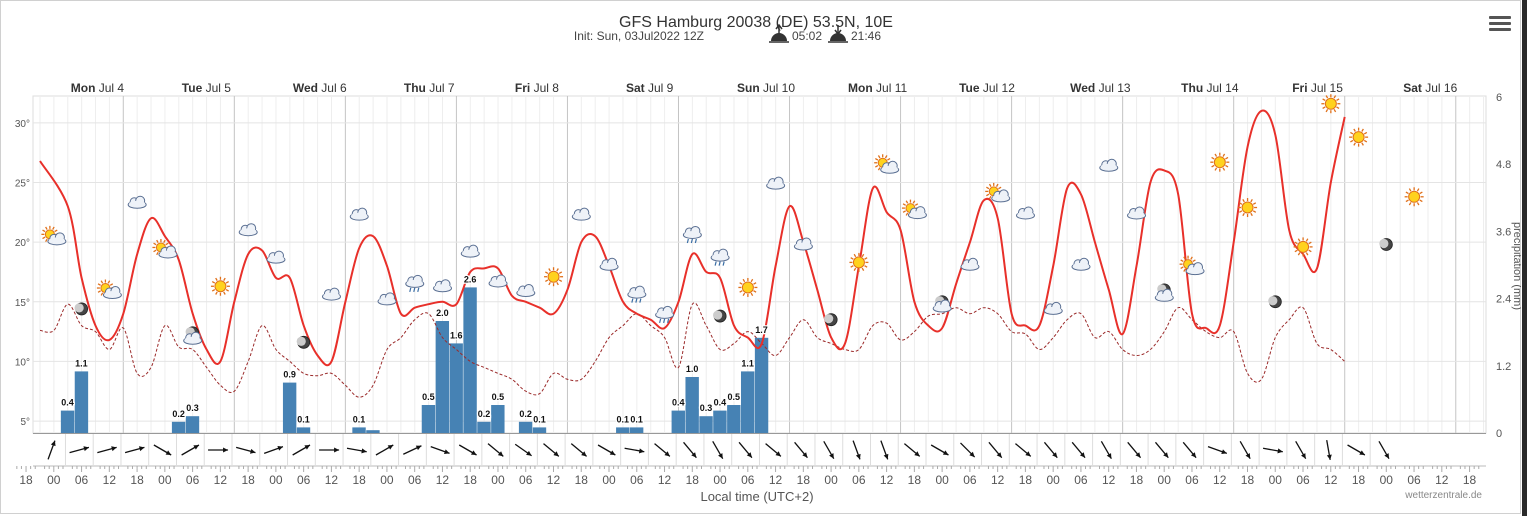 The height and width of the screenshot is (516, 1527). What do you see at coordinates (1100, 88) in the screenshot?
I see `day-label: Wed Jul 13` at bounding box center [1100, 88].